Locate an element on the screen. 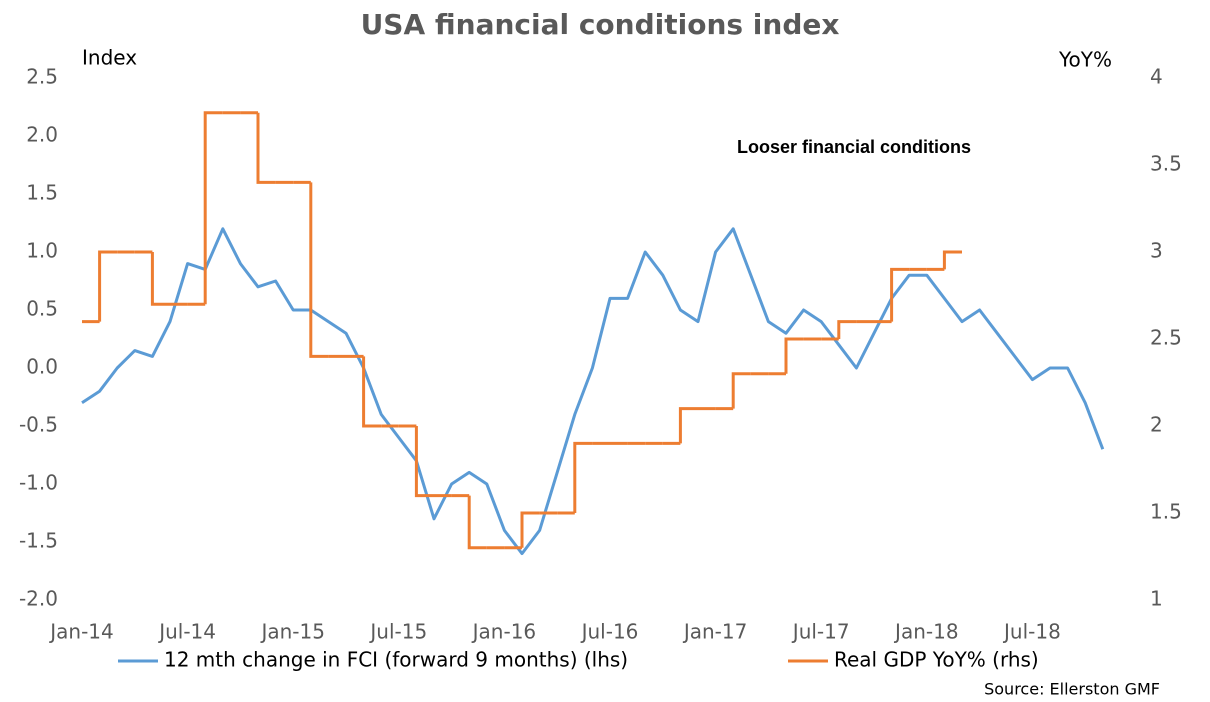  y2-tick-label: 3 is located at coordinates (1156, 251).